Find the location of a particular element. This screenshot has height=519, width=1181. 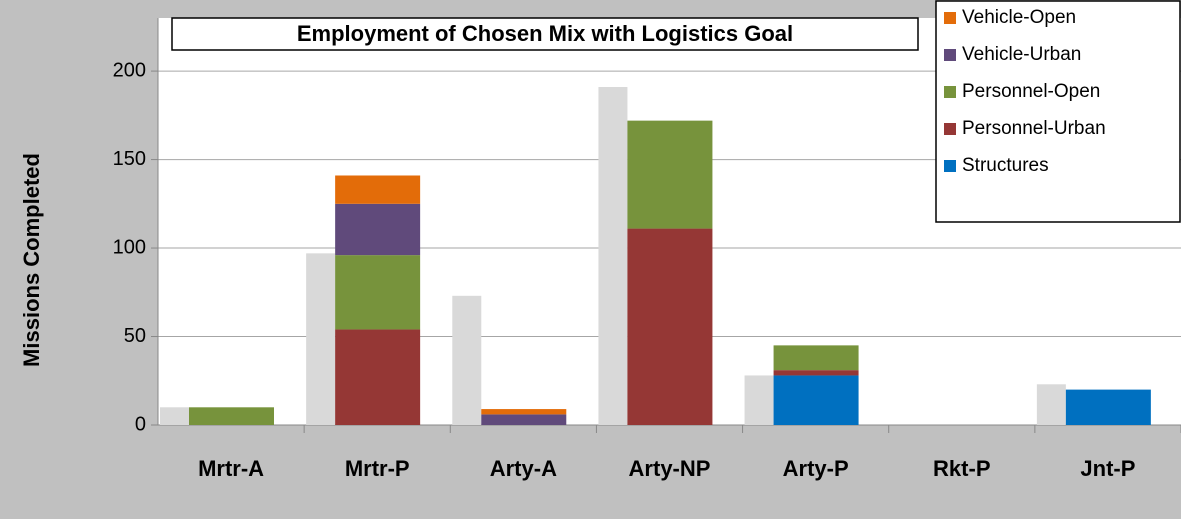

y-tick-label: 100 is located at coordinates (129, 247).